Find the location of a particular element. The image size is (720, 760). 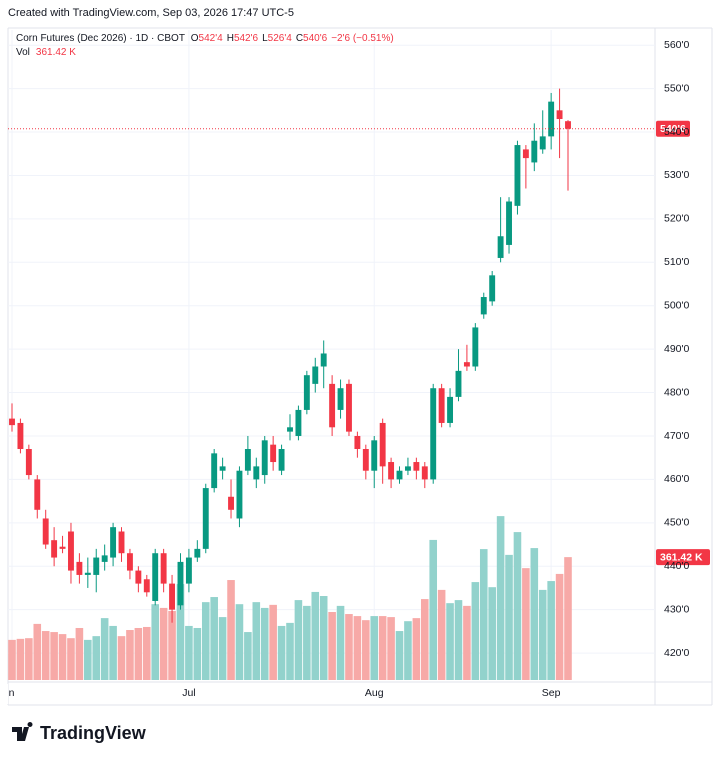

volume-value-label: 361.42 K is located at coordinates (681, 557).